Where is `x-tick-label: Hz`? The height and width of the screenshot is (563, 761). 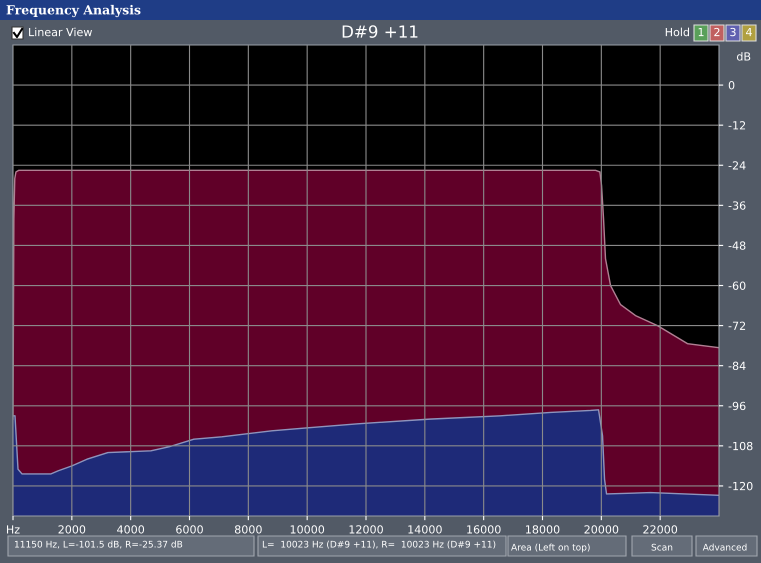 x-tick-label: Hz is located at coordinates (13, 529).